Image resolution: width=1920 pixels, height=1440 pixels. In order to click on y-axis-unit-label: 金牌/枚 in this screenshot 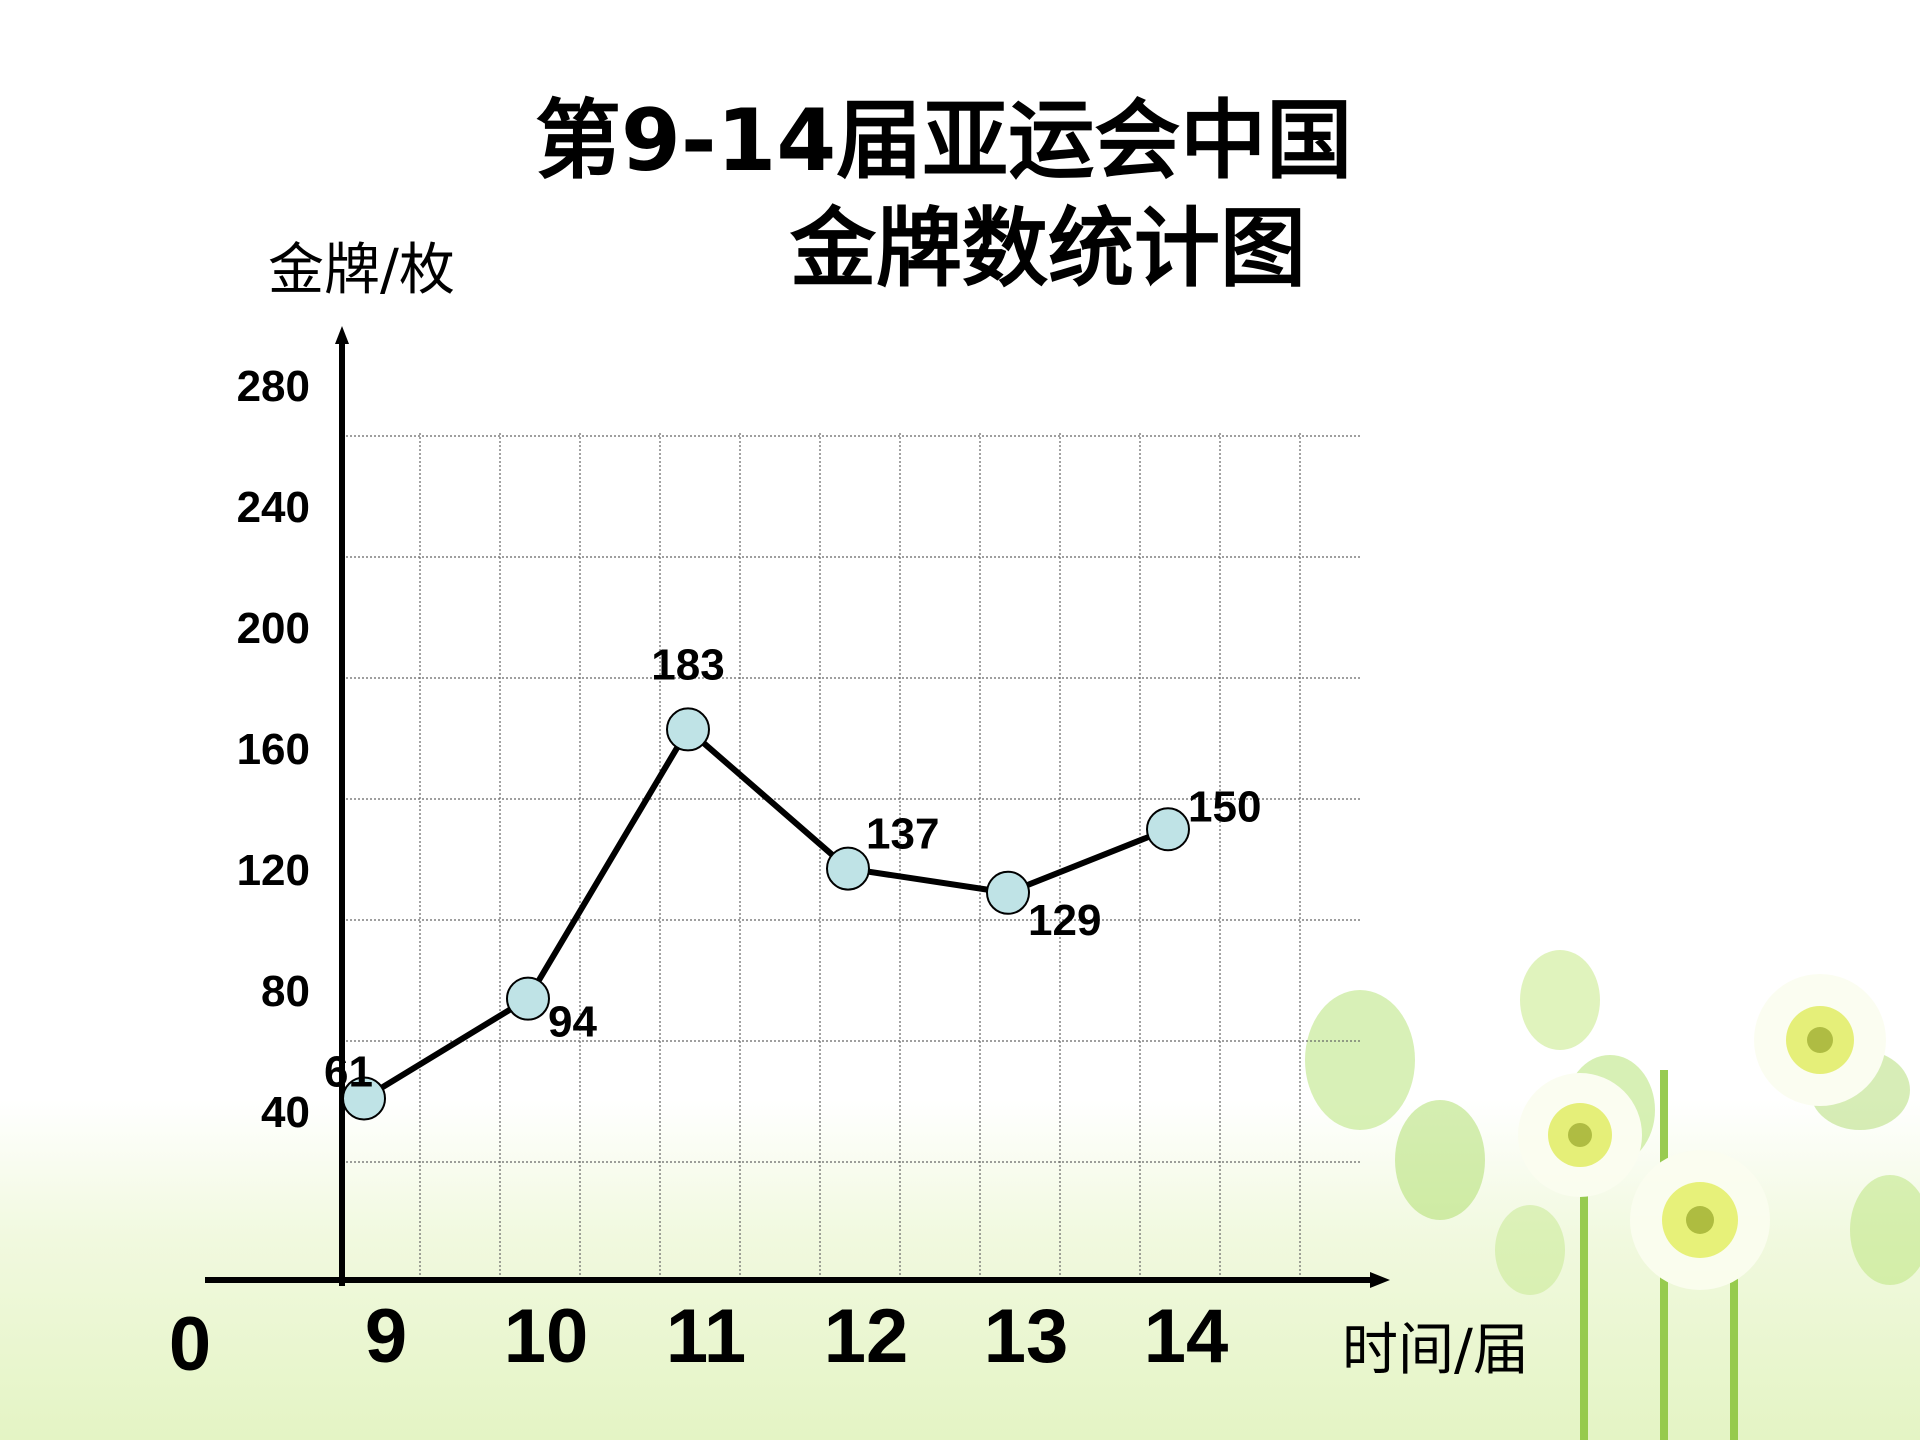, I will do `click(361, 270)`.